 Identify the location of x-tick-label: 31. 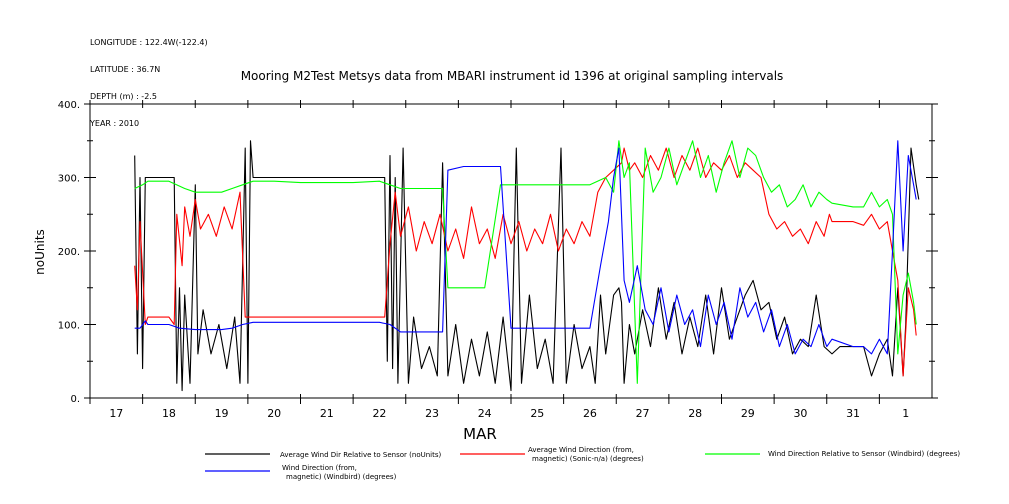
(853, 413).